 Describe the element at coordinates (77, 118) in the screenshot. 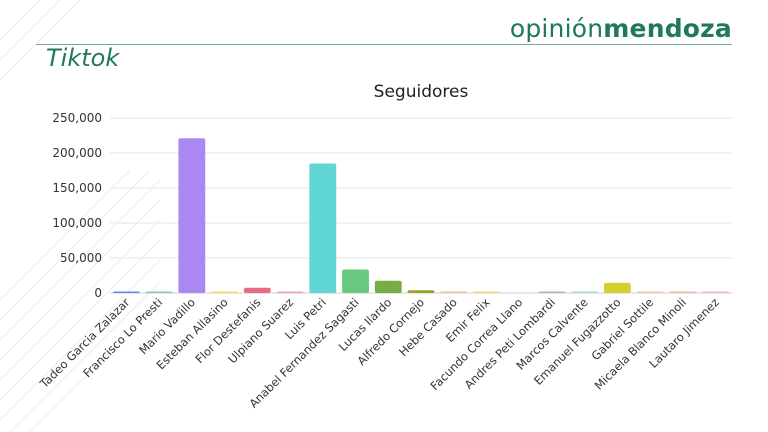

I see `y-tick-label: 250,000` at that location.